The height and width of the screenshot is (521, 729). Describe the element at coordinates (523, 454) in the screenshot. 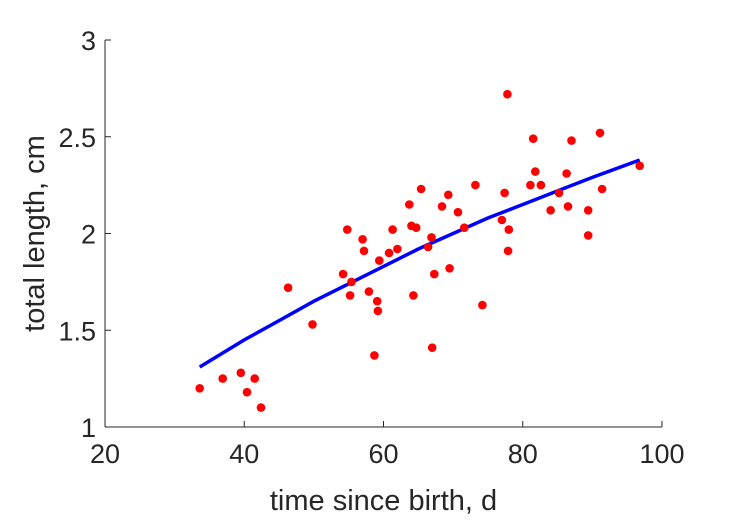

I see `x-tick-label: 80` at that location.